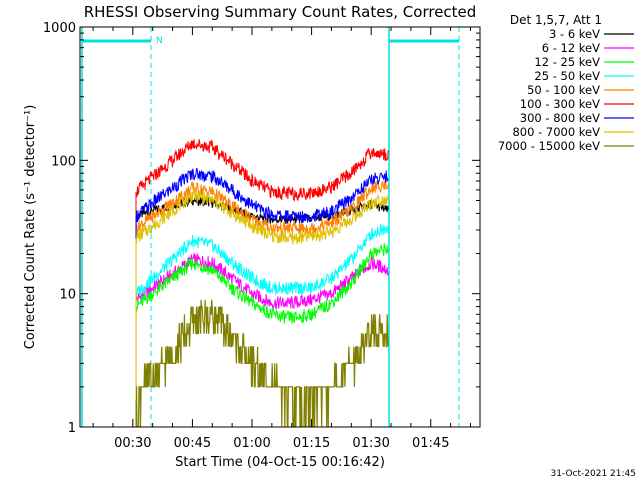  I want to click on x-axis-label: Start Time (04-Oct-15 00:16:42), so click(280, 462).